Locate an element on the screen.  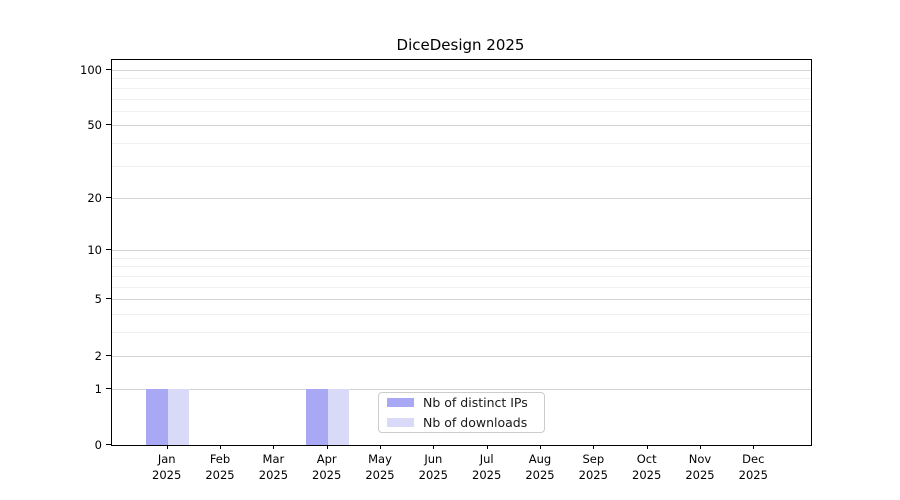
x-tick-label-jan: Jan 2025 is located at coordinates (167, 467).